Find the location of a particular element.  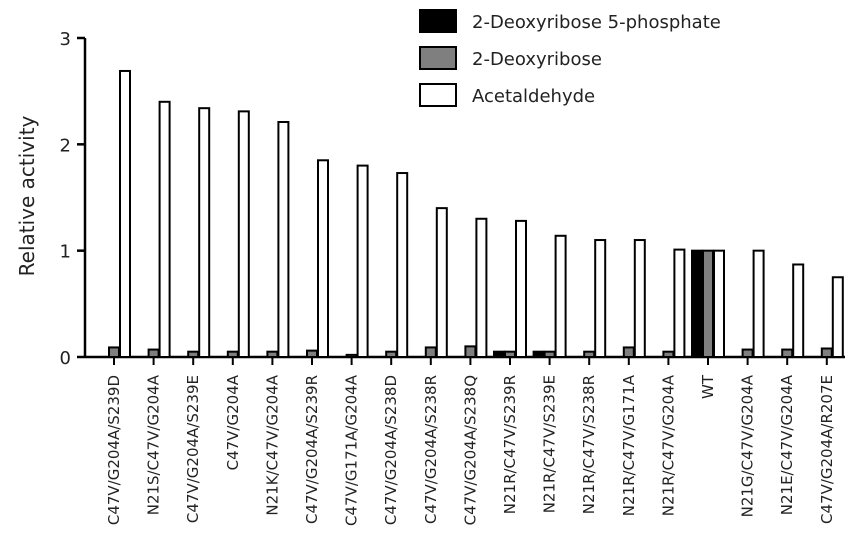

y-axis-title: Relative activity is located at coordinates (27, 195).